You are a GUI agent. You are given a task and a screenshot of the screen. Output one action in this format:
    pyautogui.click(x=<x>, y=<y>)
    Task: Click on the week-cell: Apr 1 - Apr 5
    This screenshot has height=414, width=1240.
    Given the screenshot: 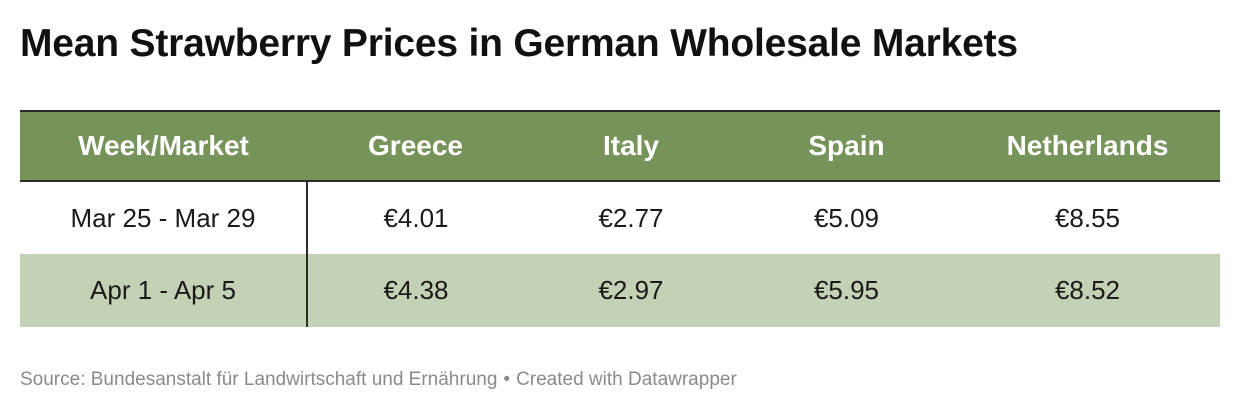 What is the action you would take?
    pyautogui.click(x=164, y=290)
    